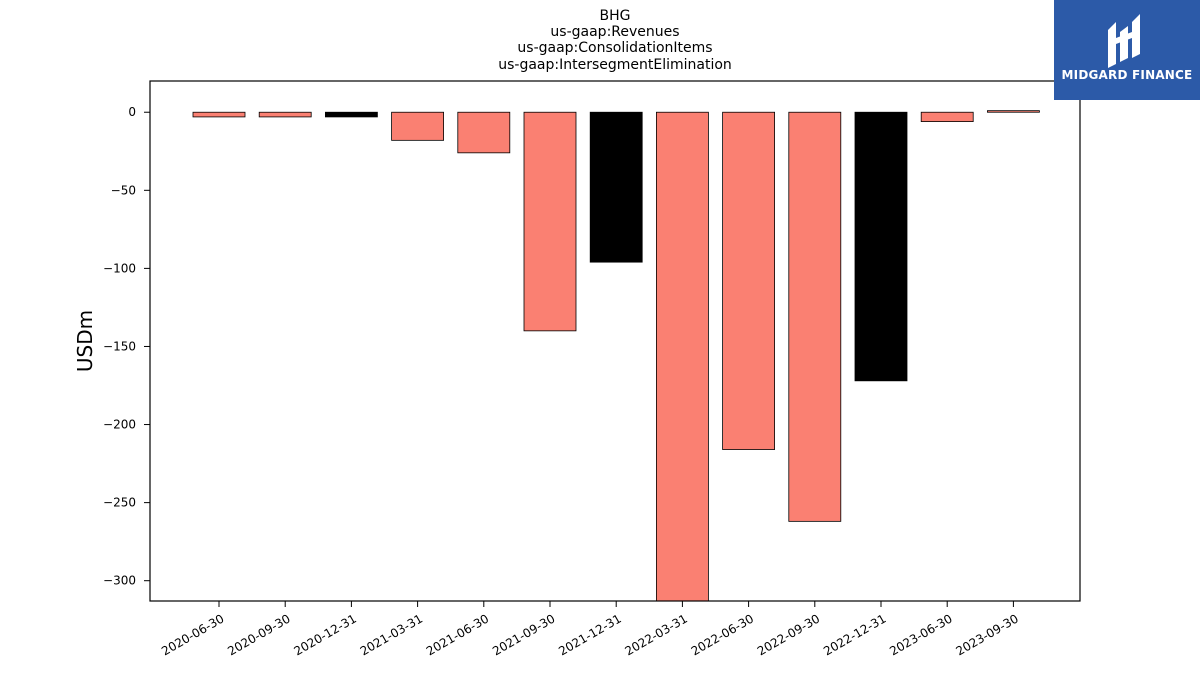 This screenshot has width=1200, height=675. I want to click on x-tick-label: 2021-12-31, so click(589, 634).